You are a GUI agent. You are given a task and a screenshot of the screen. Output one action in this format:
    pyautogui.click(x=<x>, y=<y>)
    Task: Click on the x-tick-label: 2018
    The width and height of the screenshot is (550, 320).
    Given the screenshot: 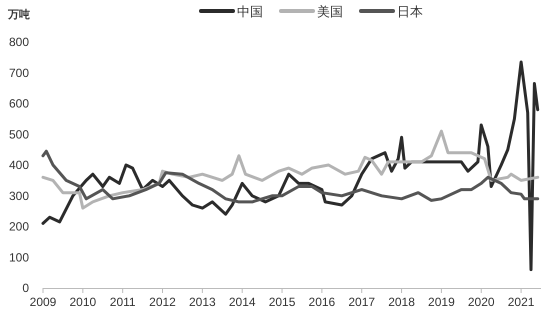 What is the action you would take?
    pyautogui.click(x=402, y=302)
    